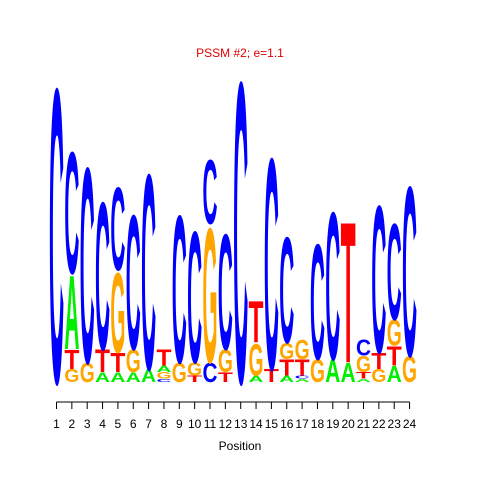 The image size is (480, 480). Describe the element at coordinates (117, 313) in the screenshot. I see `glyph-G-pos-5: G` at that location.